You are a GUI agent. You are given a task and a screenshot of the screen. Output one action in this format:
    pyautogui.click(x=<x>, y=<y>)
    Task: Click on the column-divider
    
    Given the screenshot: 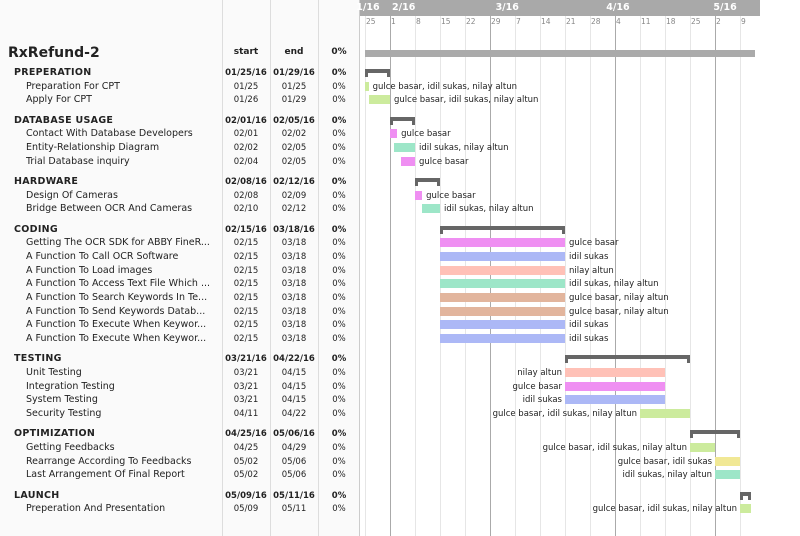 What is the action you would take?
    pyautogui.click(x=270, y=268)
    